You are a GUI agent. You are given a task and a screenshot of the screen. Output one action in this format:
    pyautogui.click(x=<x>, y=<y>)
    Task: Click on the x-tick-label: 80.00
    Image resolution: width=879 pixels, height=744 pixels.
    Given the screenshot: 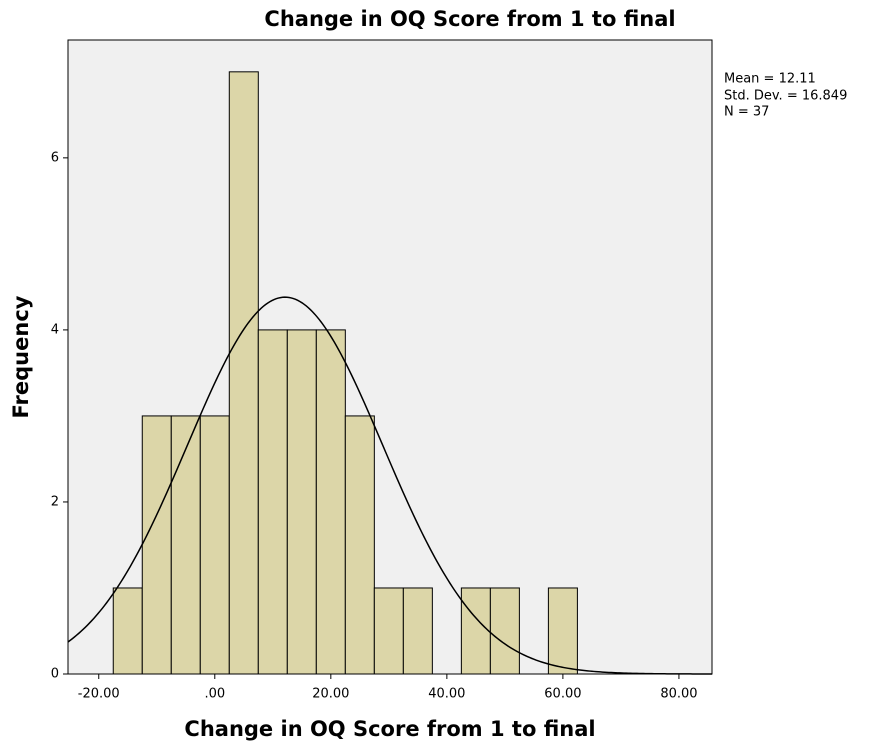 What is the action you would take?
    pyautogui.click(x=678, y=694)
    